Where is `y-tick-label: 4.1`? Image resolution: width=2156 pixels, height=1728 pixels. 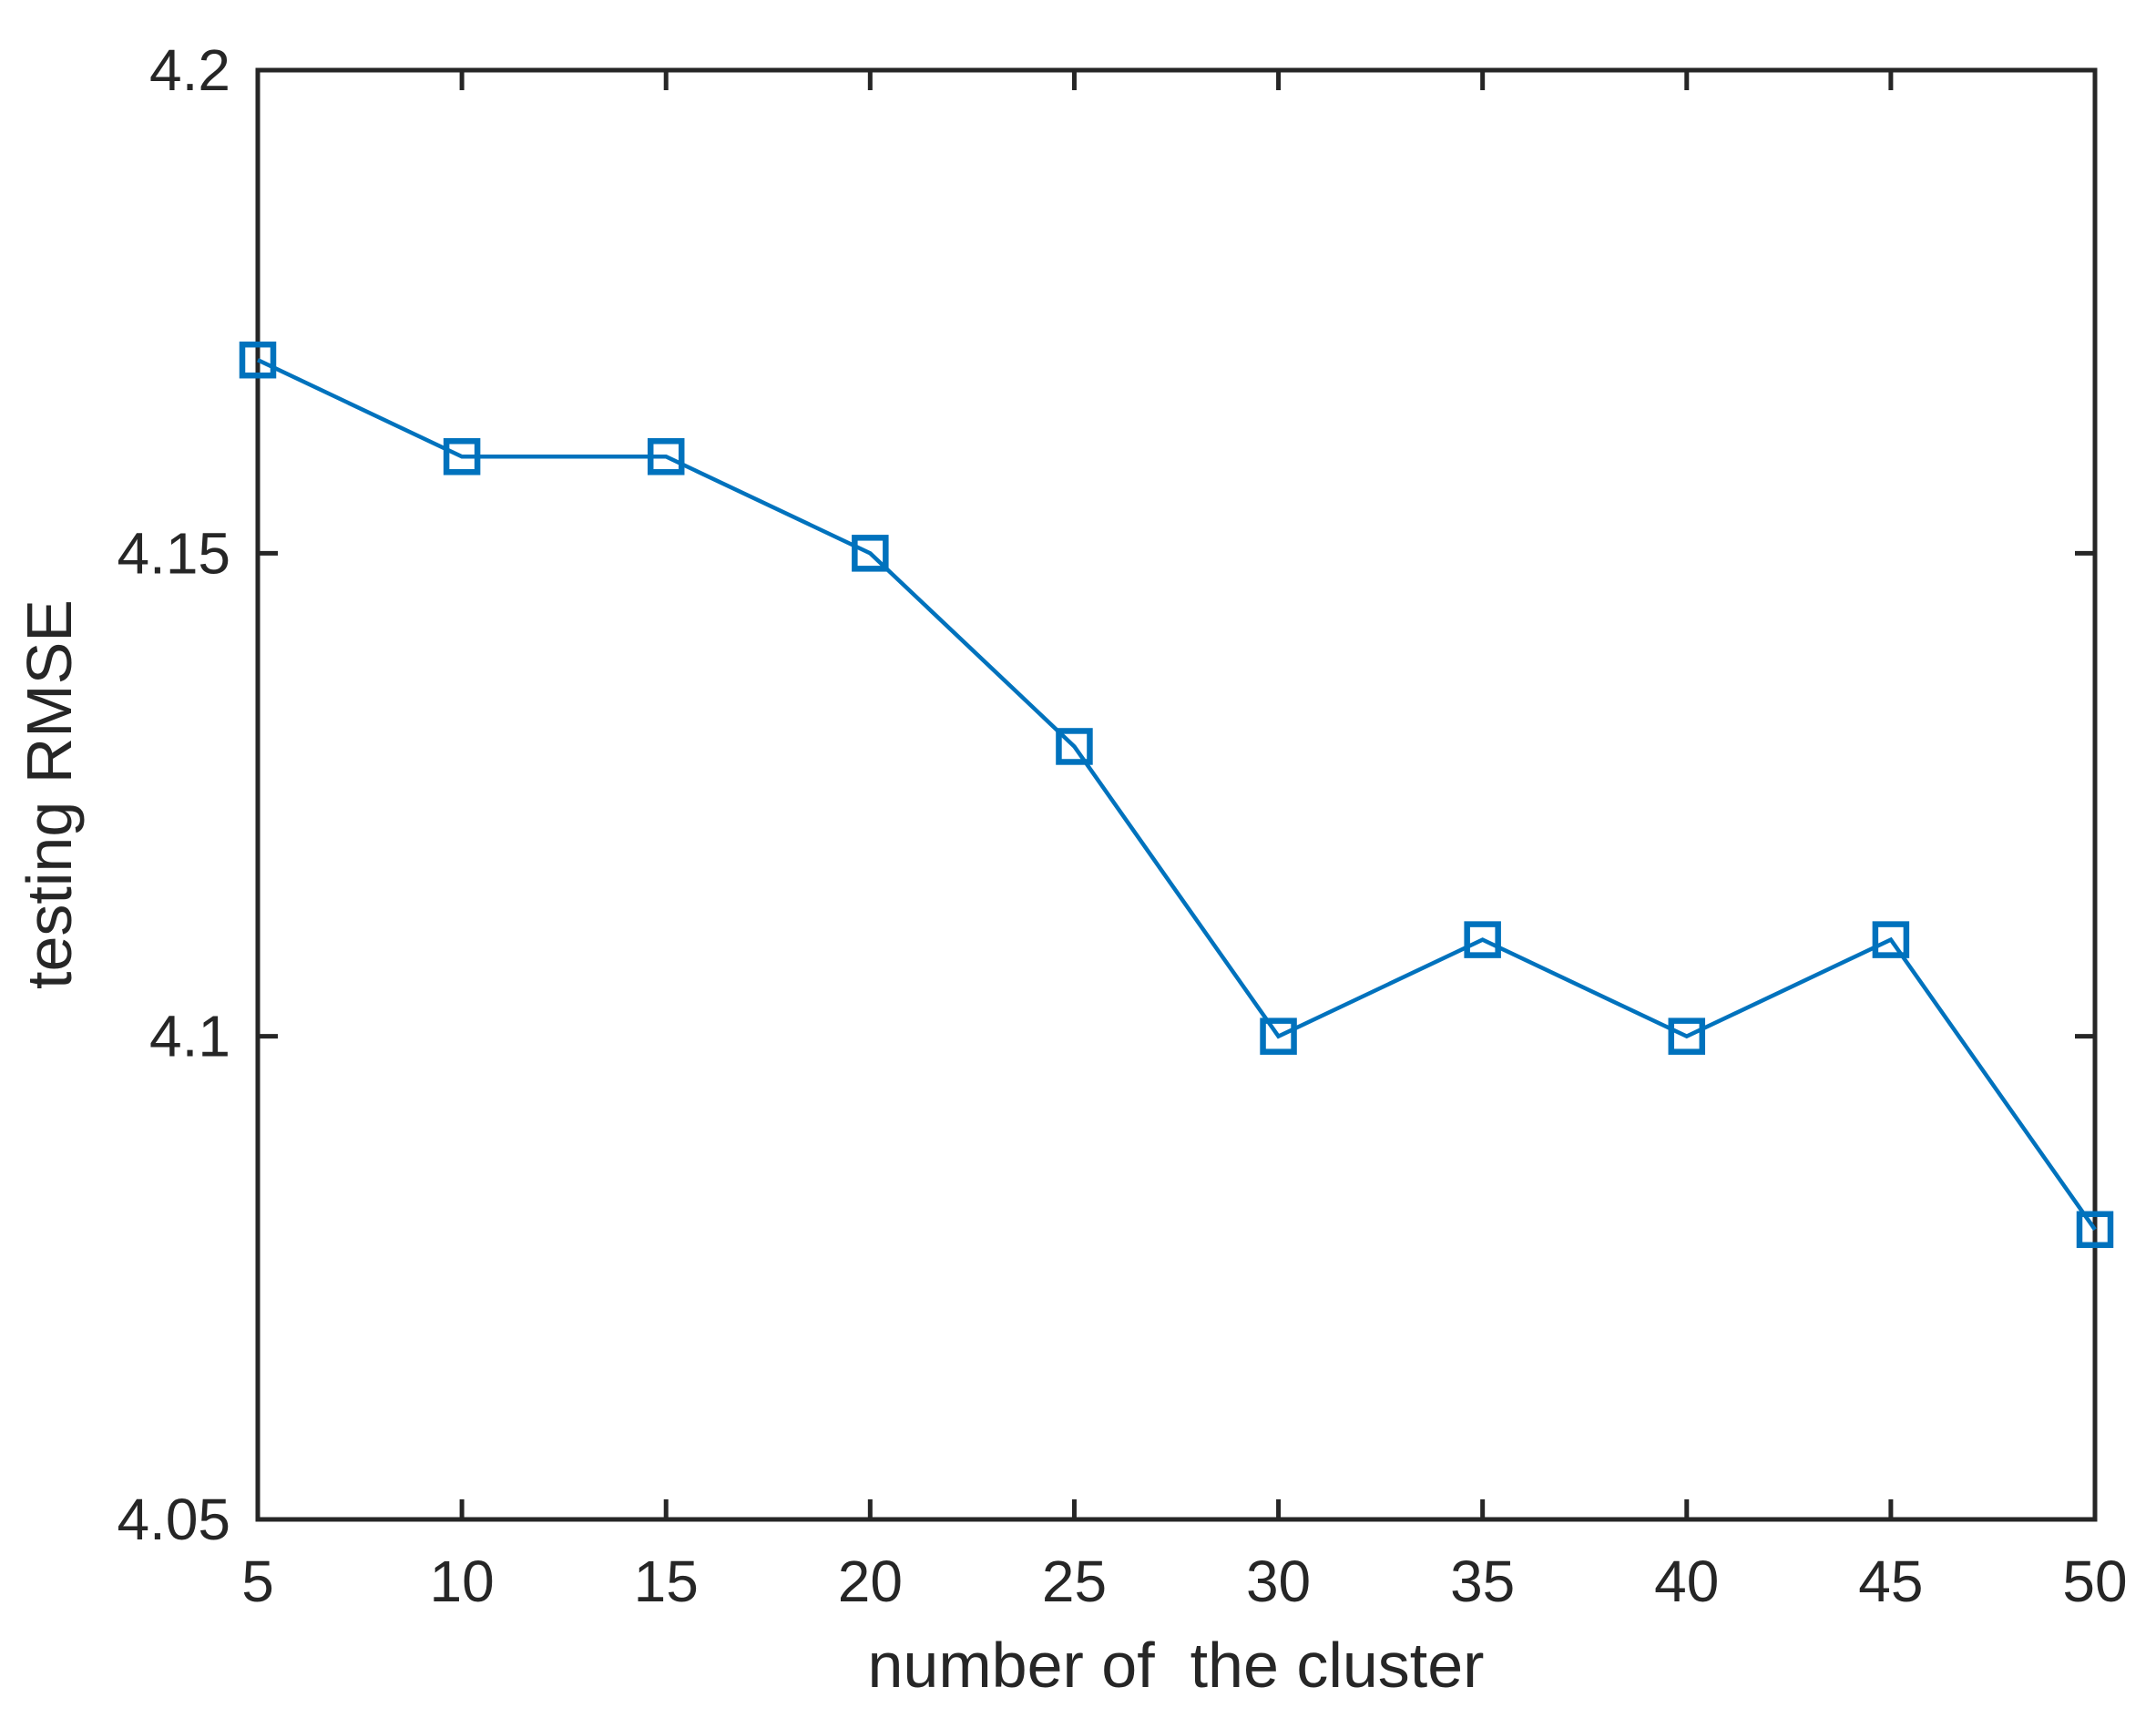
y-tick-label: 4.1 is located at coordinates (189, 1036).